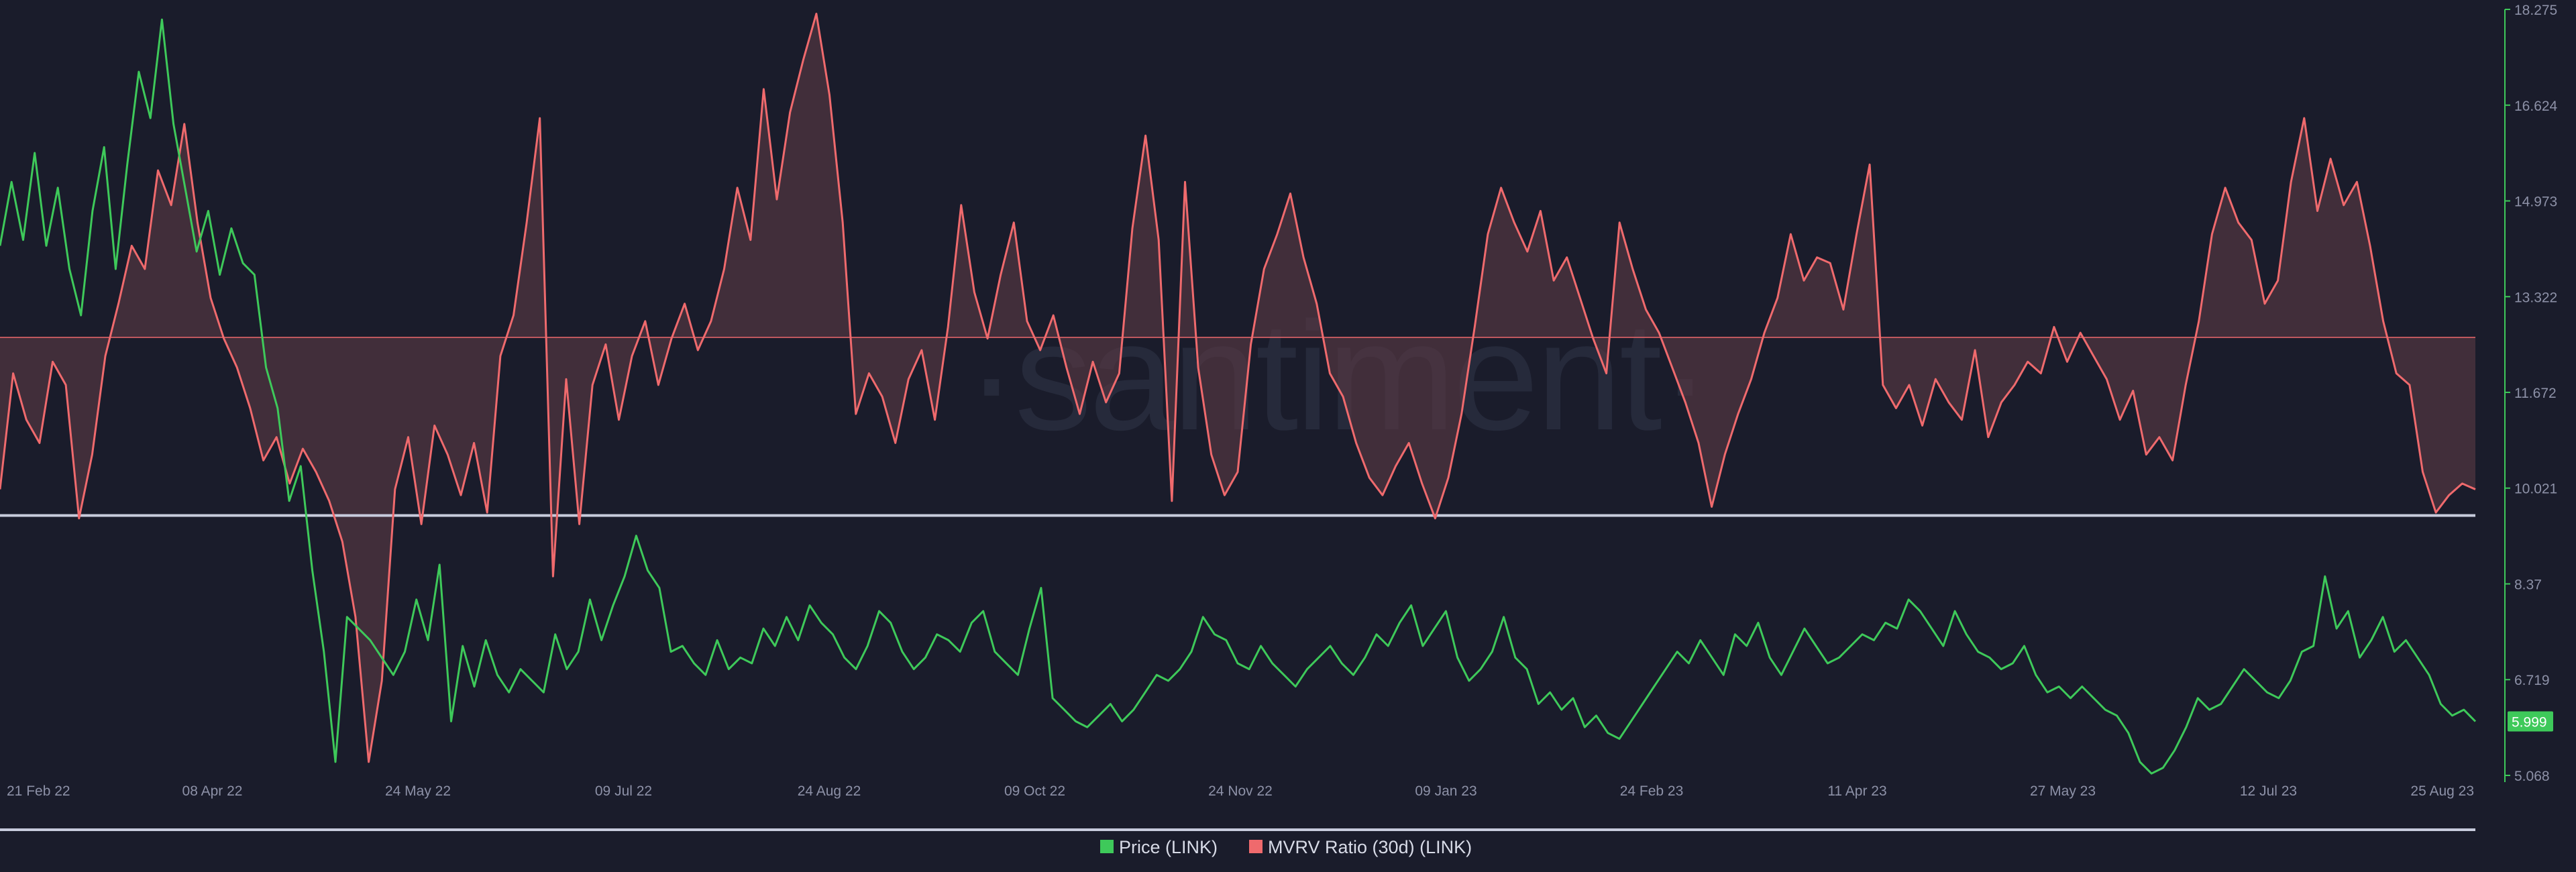  I want to click on x-tick-label: 27 May 23, so click(2063, 791).